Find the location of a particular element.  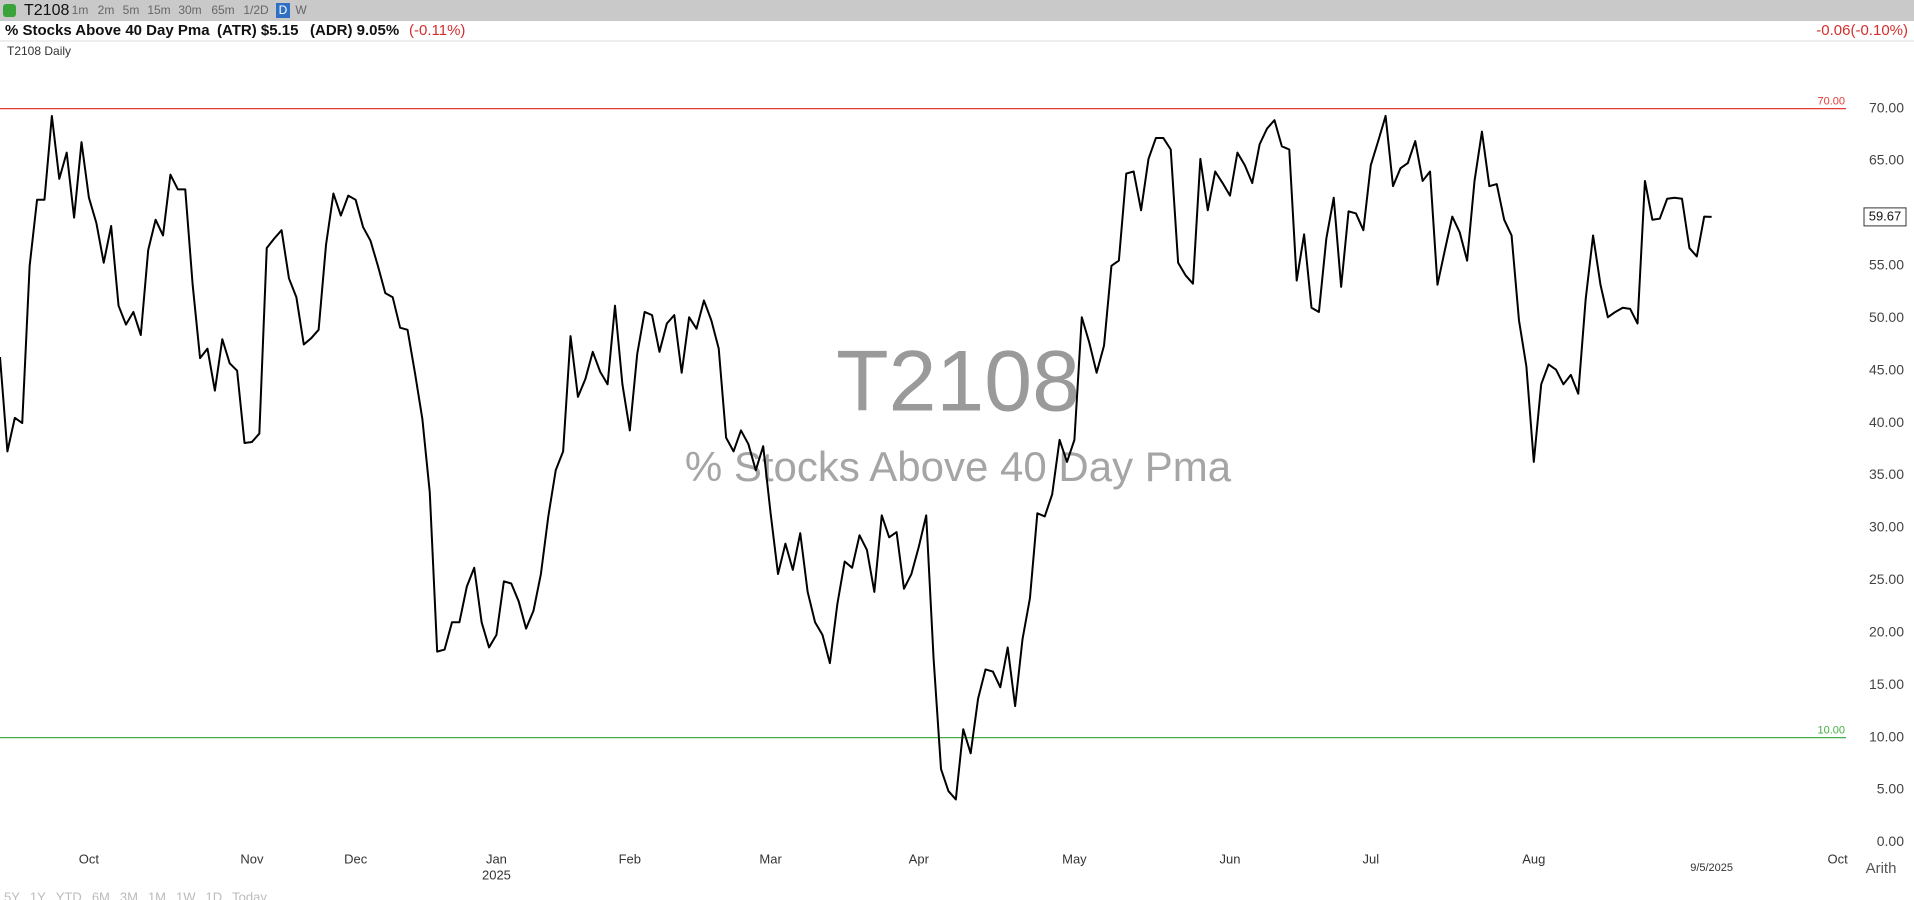

y-tick-label: 70.00 is located at coordinates (1886, 107).